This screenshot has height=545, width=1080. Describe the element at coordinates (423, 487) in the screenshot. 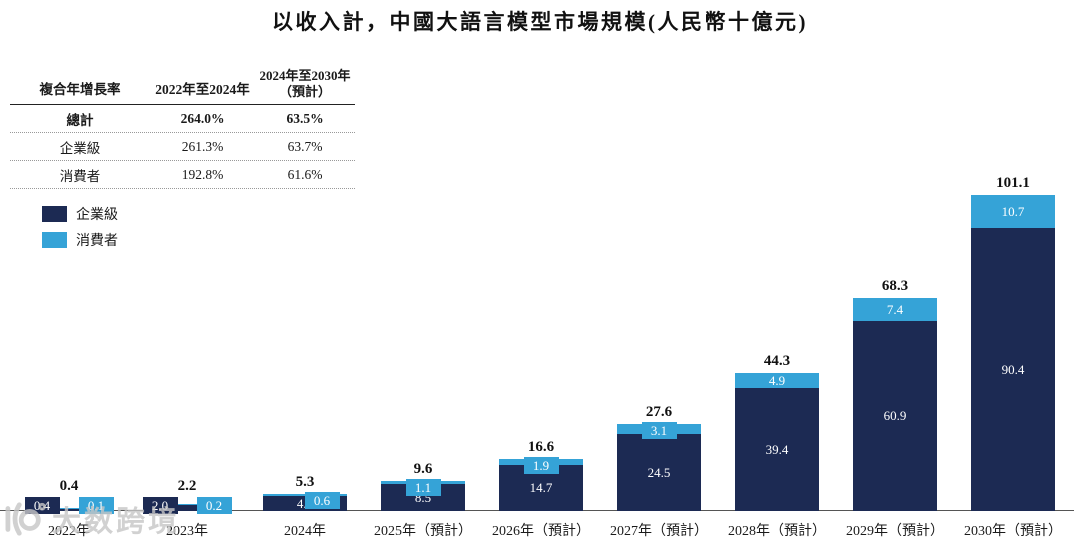

I see `value-box-consumer: 1.1` at that location.